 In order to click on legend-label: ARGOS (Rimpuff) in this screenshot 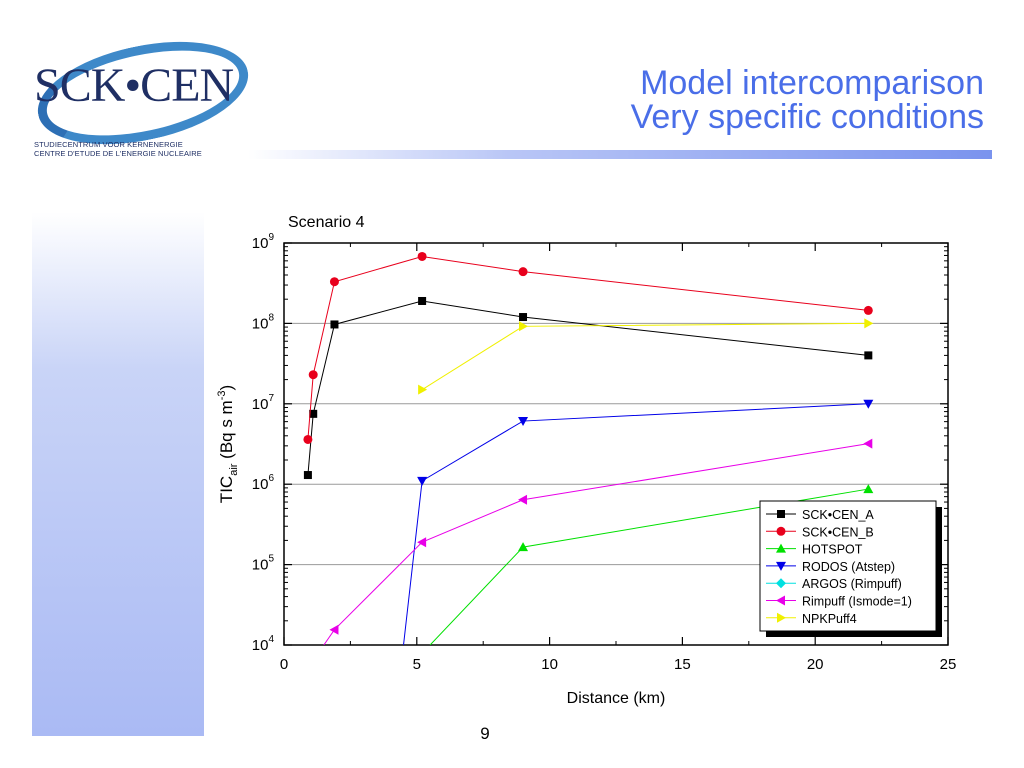, I will do `click(852, 584)`.